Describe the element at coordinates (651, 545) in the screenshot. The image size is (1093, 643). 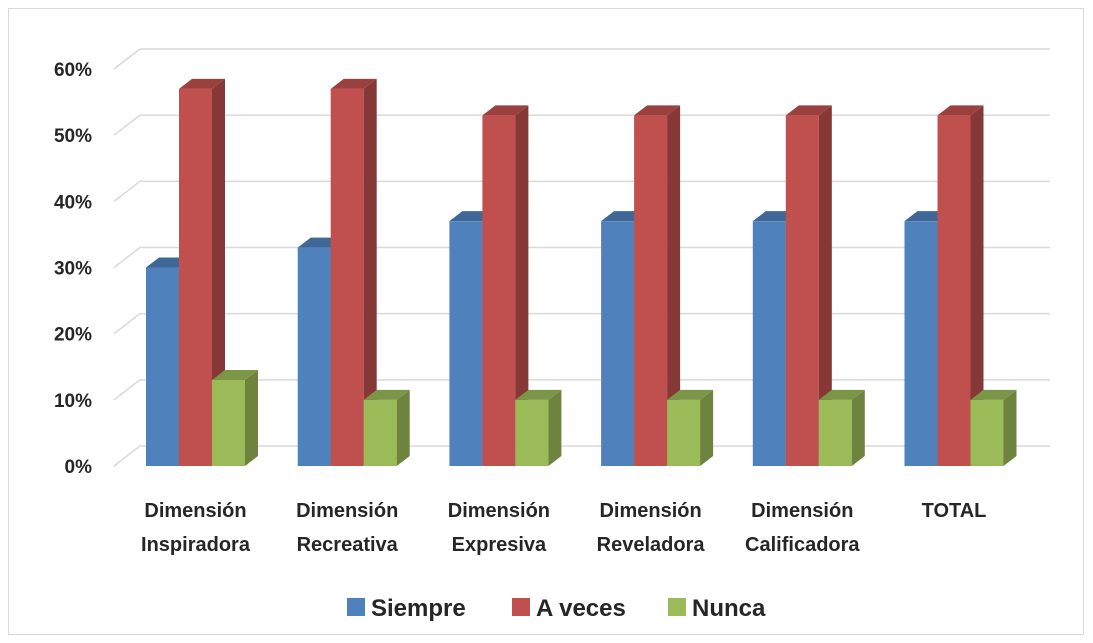
I see `x-tick-label: Reveladora` at that location.